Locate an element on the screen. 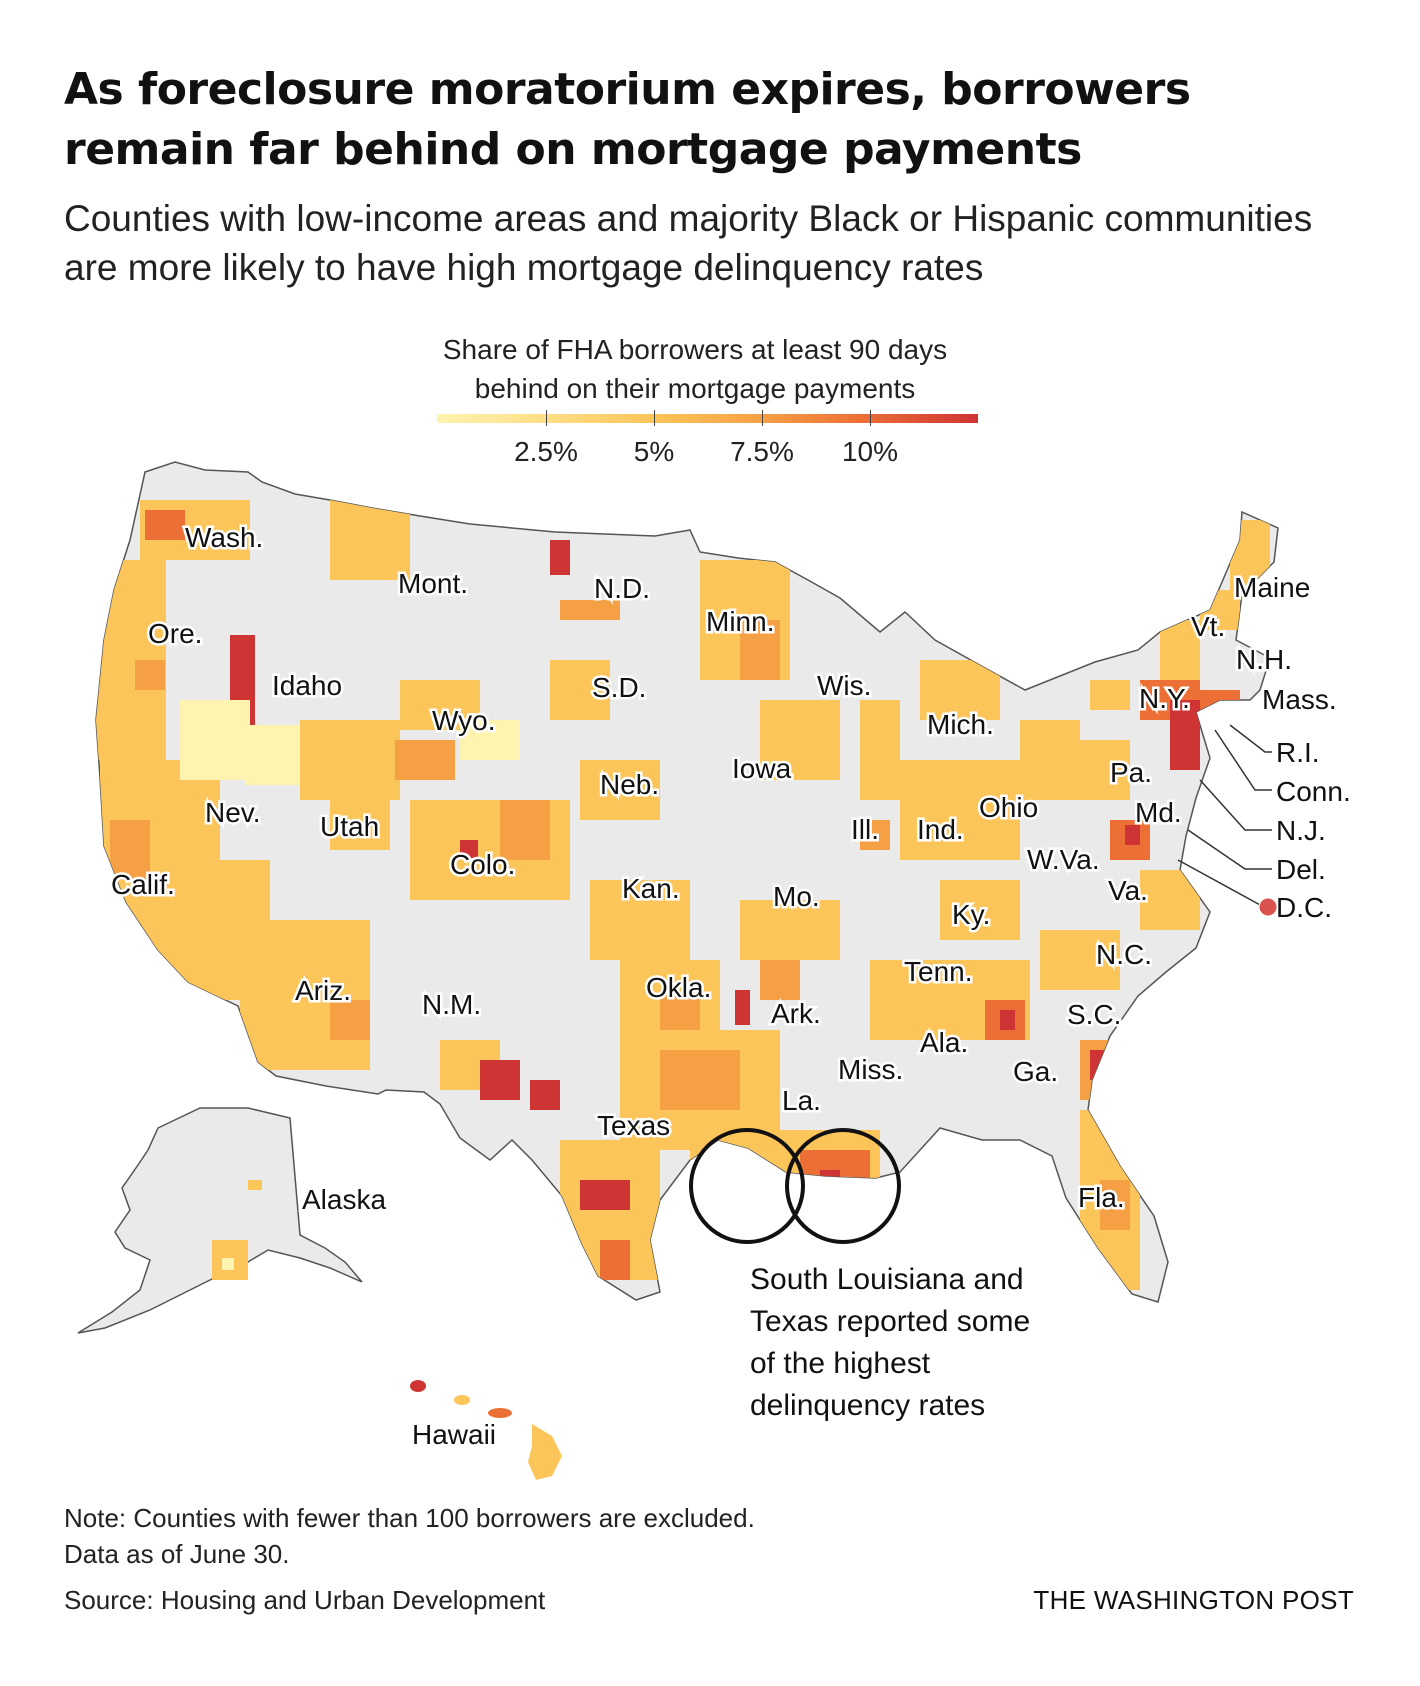  state-label-ky: Ky. is located at coordinates (971, 914).